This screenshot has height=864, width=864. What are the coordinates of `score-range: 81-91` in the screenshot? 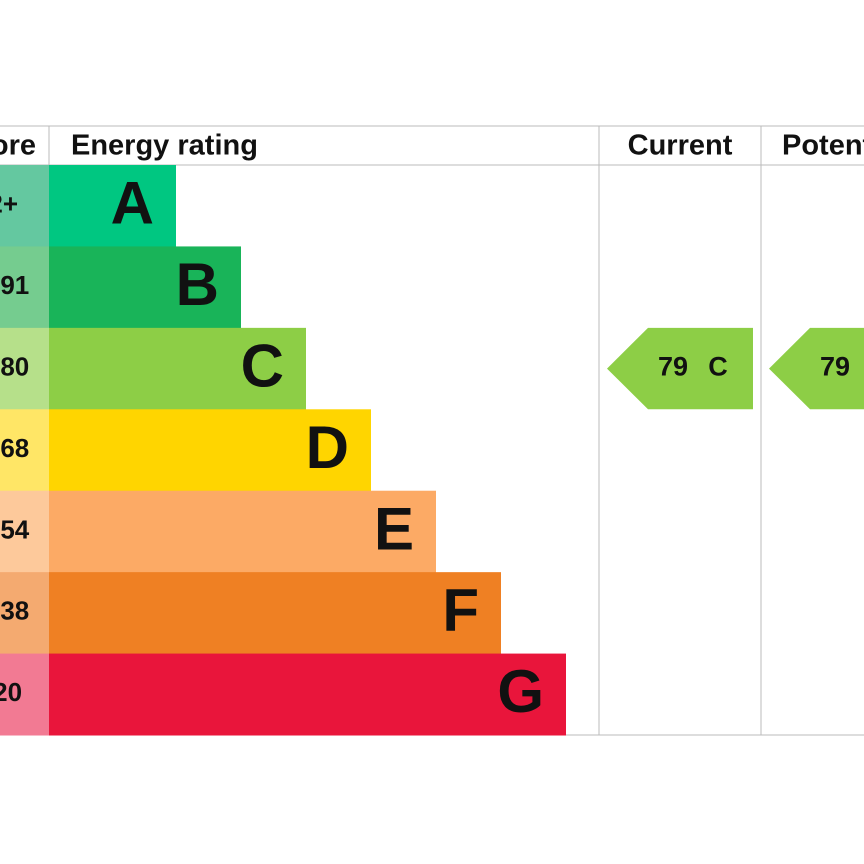 It's located at (14, 285).